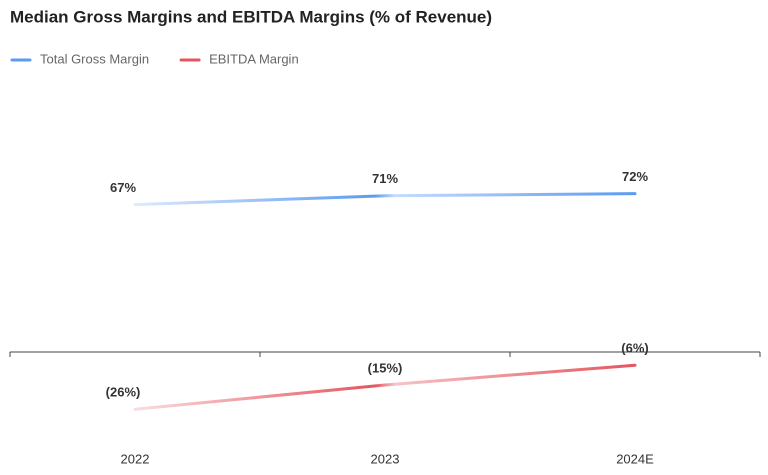 The height and width of the screenshot is (475, 768). What do you see at coordinates (123, 392) in the screenshot?
I see `data-label: (26%)` at bounding box center [123, 392].